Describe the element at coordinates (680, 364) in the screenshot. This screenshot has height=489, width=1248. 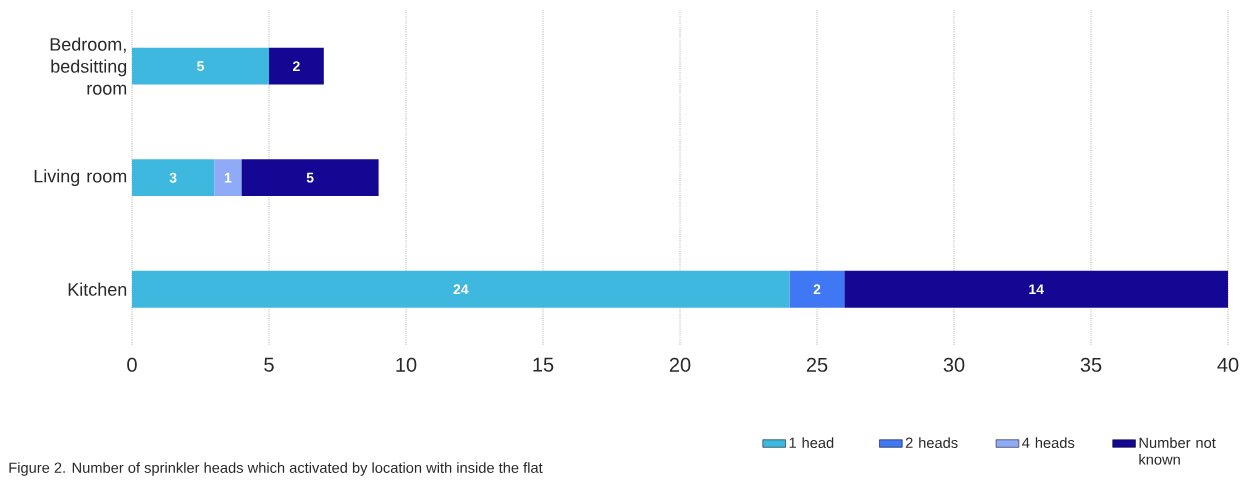
I see `x-tick-label: 20` at that location.